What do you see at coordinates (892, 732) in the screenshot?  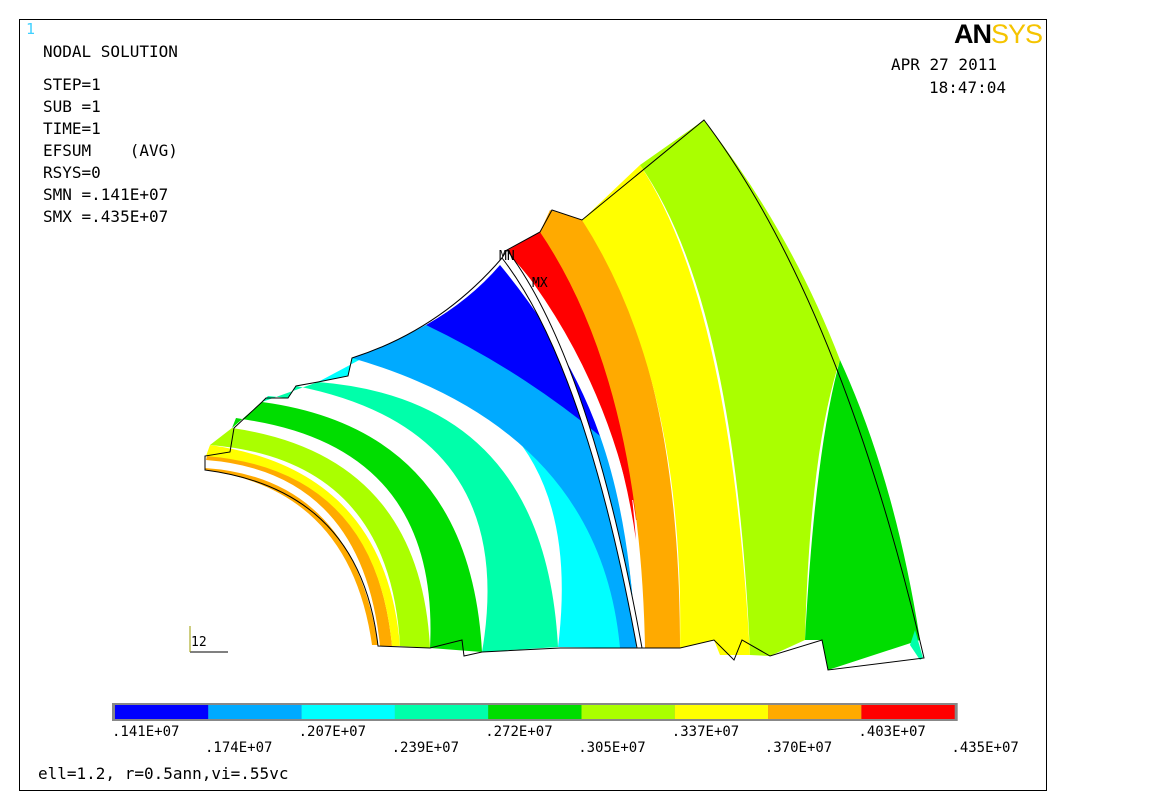 I see `legend-label-top-4: .403E+07` at bounding box center [892, 732].